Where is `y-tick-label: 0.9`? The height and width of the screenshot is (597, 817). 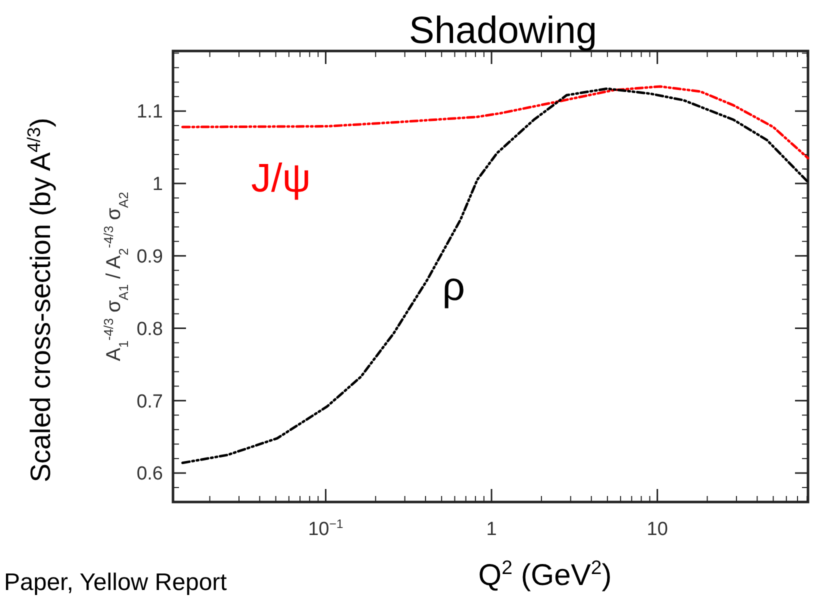
y-tick-label: 0.9 is located at coordinates (149, 257).